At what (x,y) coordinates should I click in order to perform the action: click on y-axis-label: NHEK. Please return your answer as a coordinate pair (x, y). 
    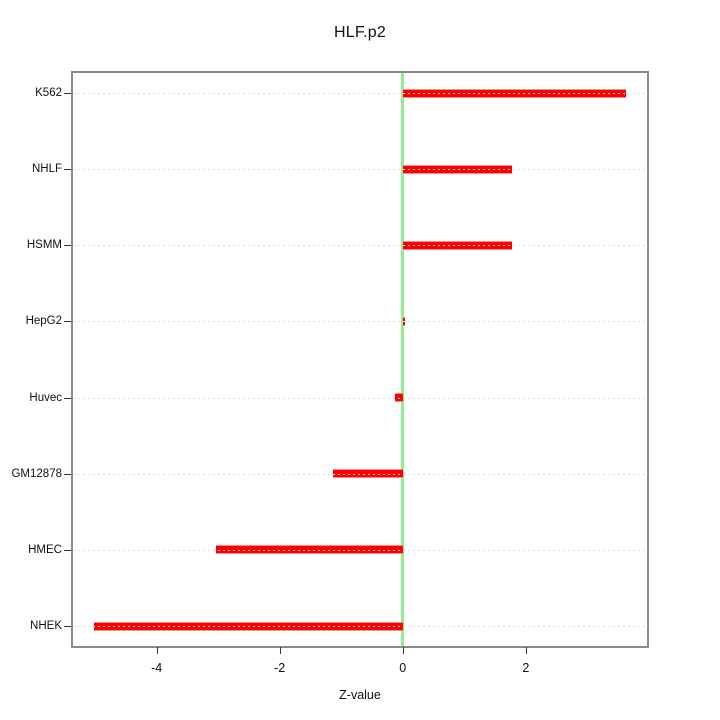
    Looking at the image, I should click on (46, 626).